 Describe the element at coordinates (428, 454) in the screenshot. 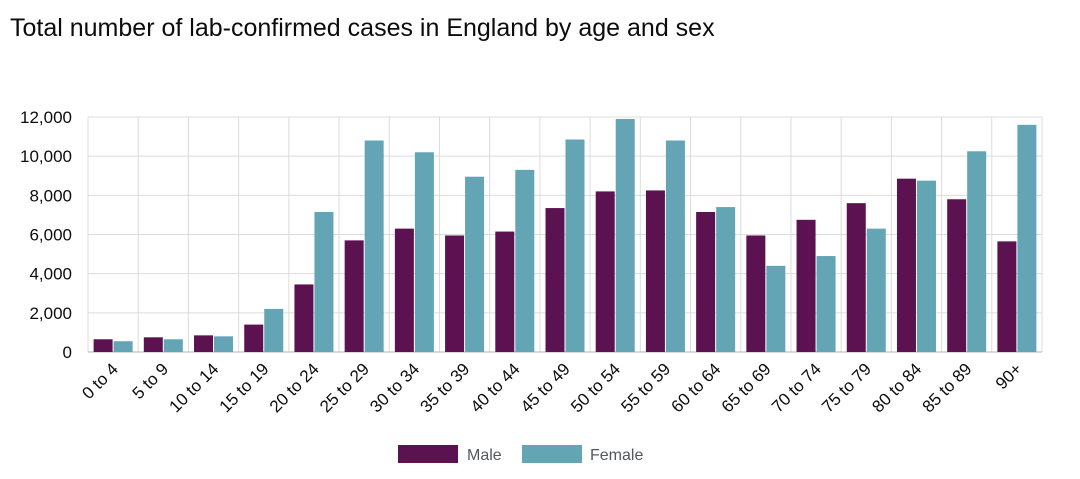

I see `legend-swatch-male` at that location.